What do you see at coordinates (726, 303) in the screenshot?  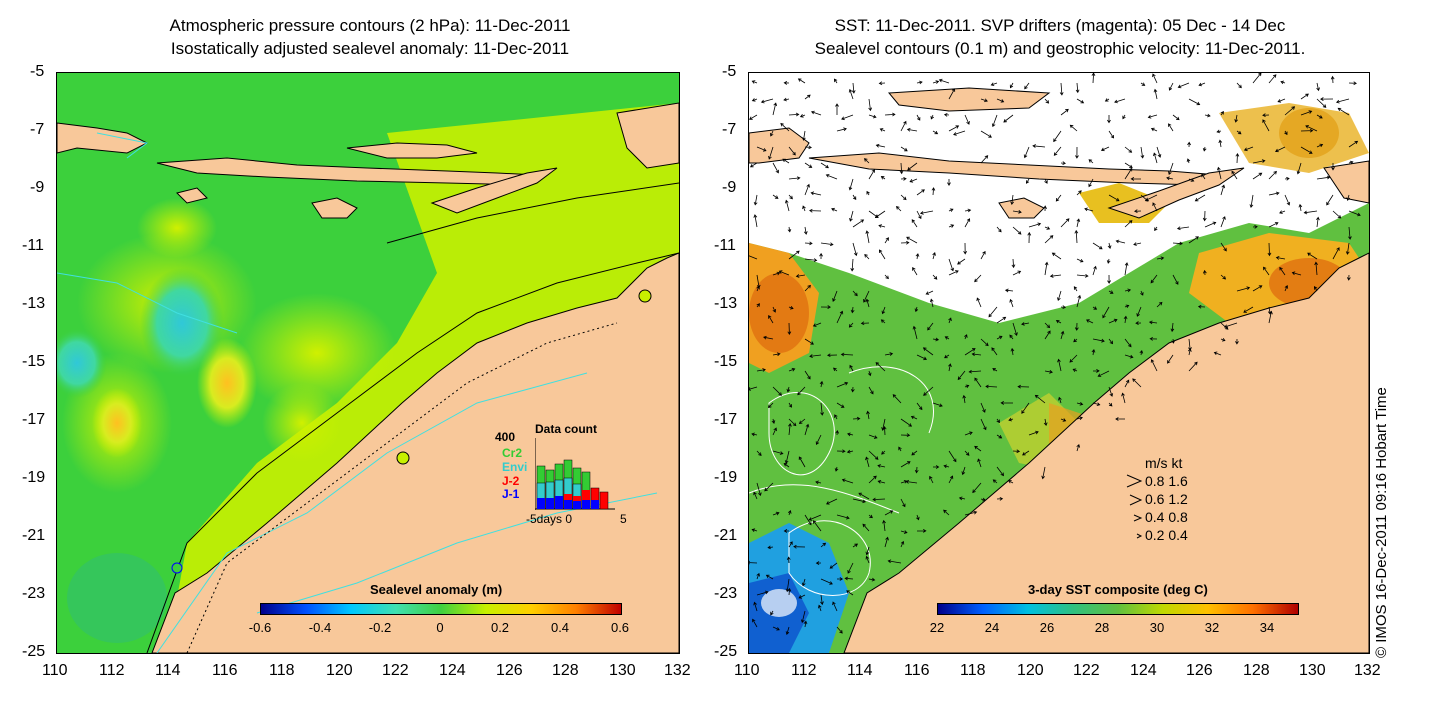 I see `right-y-tick: -13` at bounding box center [726, 303].